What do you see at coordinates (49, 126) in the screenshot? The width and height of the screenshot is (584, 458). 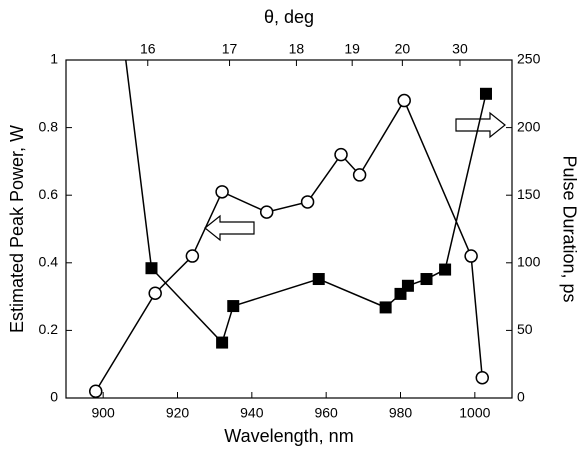 I see `y-tick-label: 0.8` at bounding box center [49, 126].